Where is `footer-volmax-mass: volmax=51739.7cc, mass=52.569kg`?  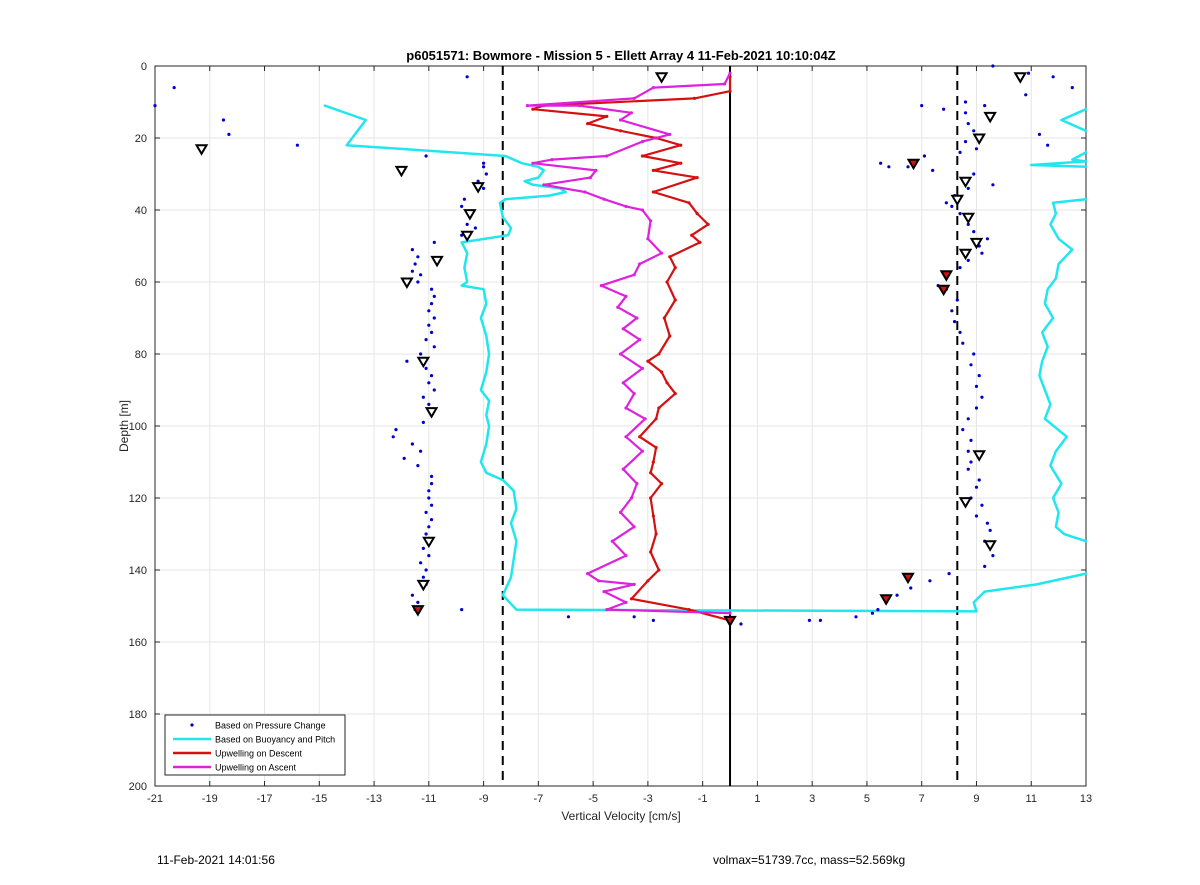 footer-volmax-mass: volmax=51739.7cc, mass=52.569kg is located at coordinates (809, 860).